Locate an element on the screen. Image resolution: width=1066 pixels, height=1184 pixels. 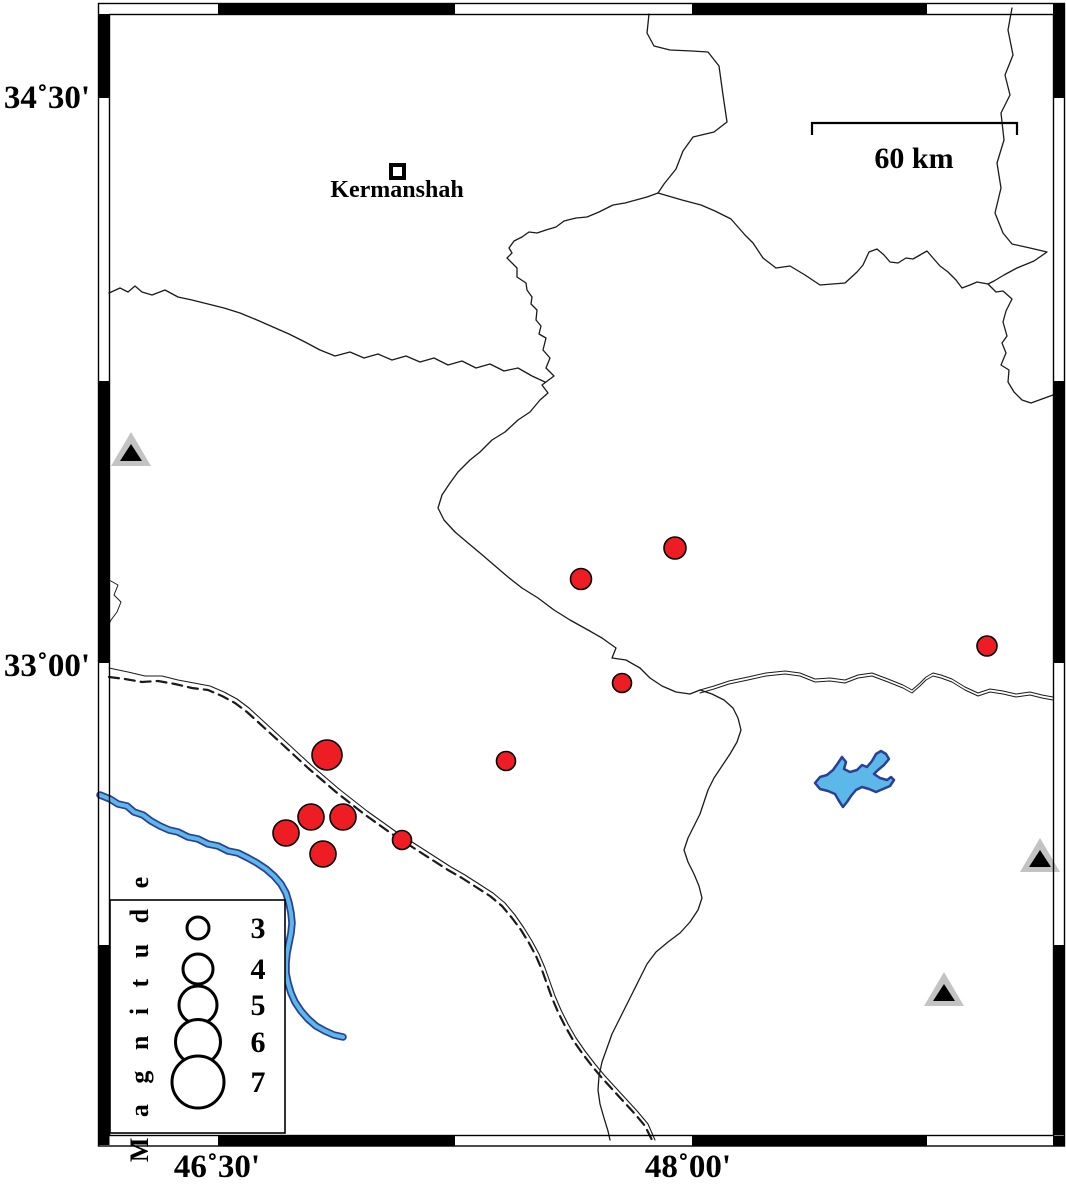
province-boundary-central is located at coordinates (569, 443).